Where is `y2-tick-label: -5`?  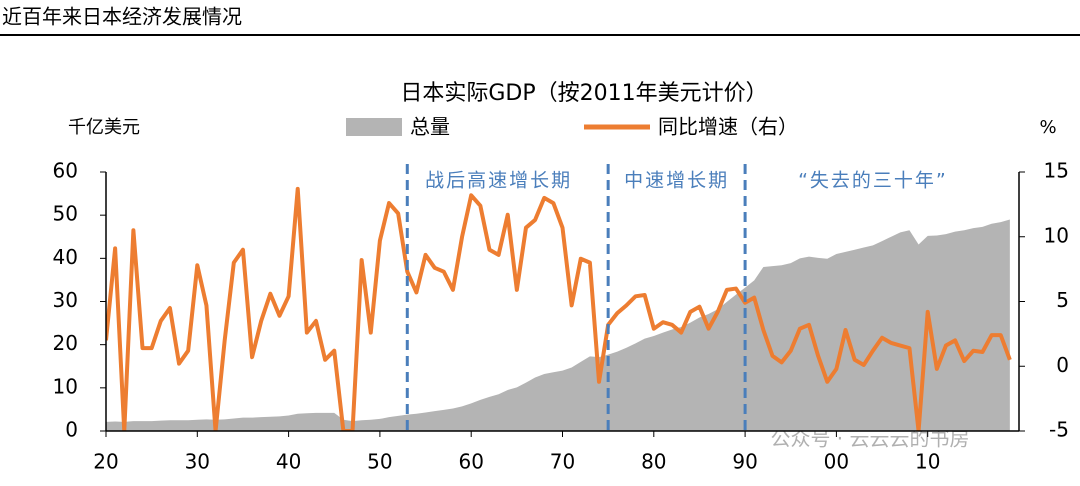
y2-tick-label: -5 is located at coordinates (1059, 430).